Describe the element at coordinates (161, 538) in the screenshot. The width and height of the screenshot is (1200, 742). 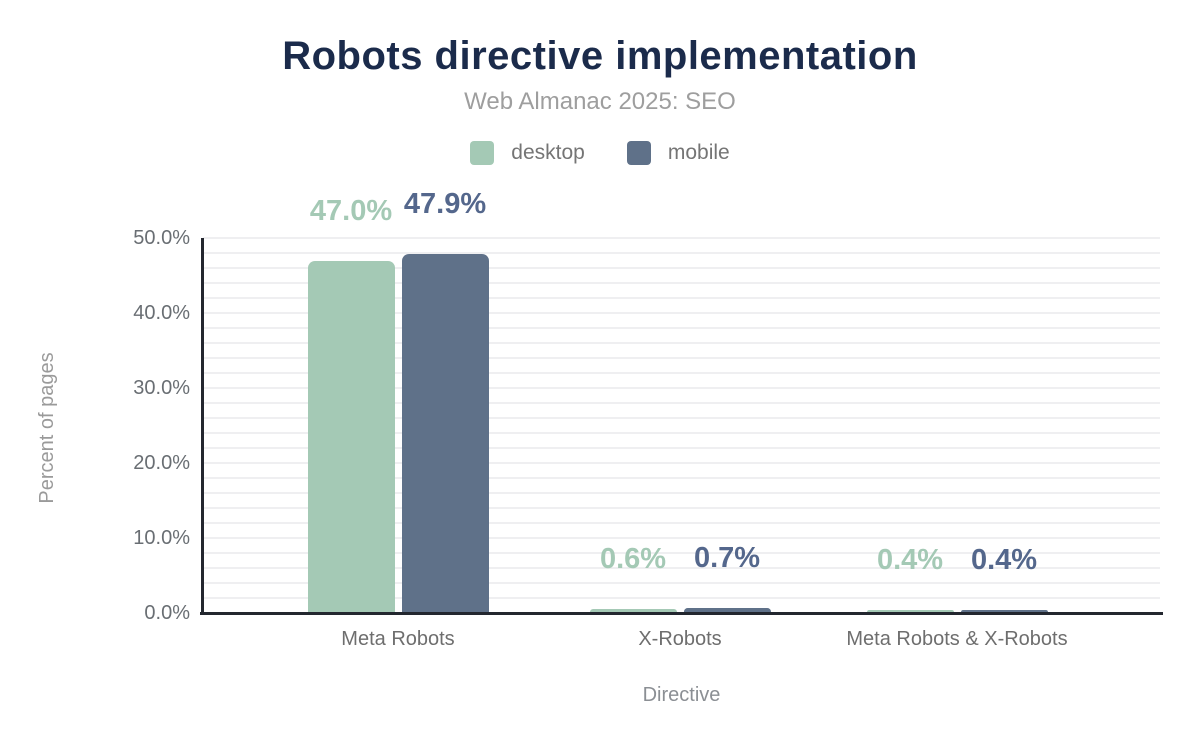
I see `y-tick-label: 10.0%` at that location.